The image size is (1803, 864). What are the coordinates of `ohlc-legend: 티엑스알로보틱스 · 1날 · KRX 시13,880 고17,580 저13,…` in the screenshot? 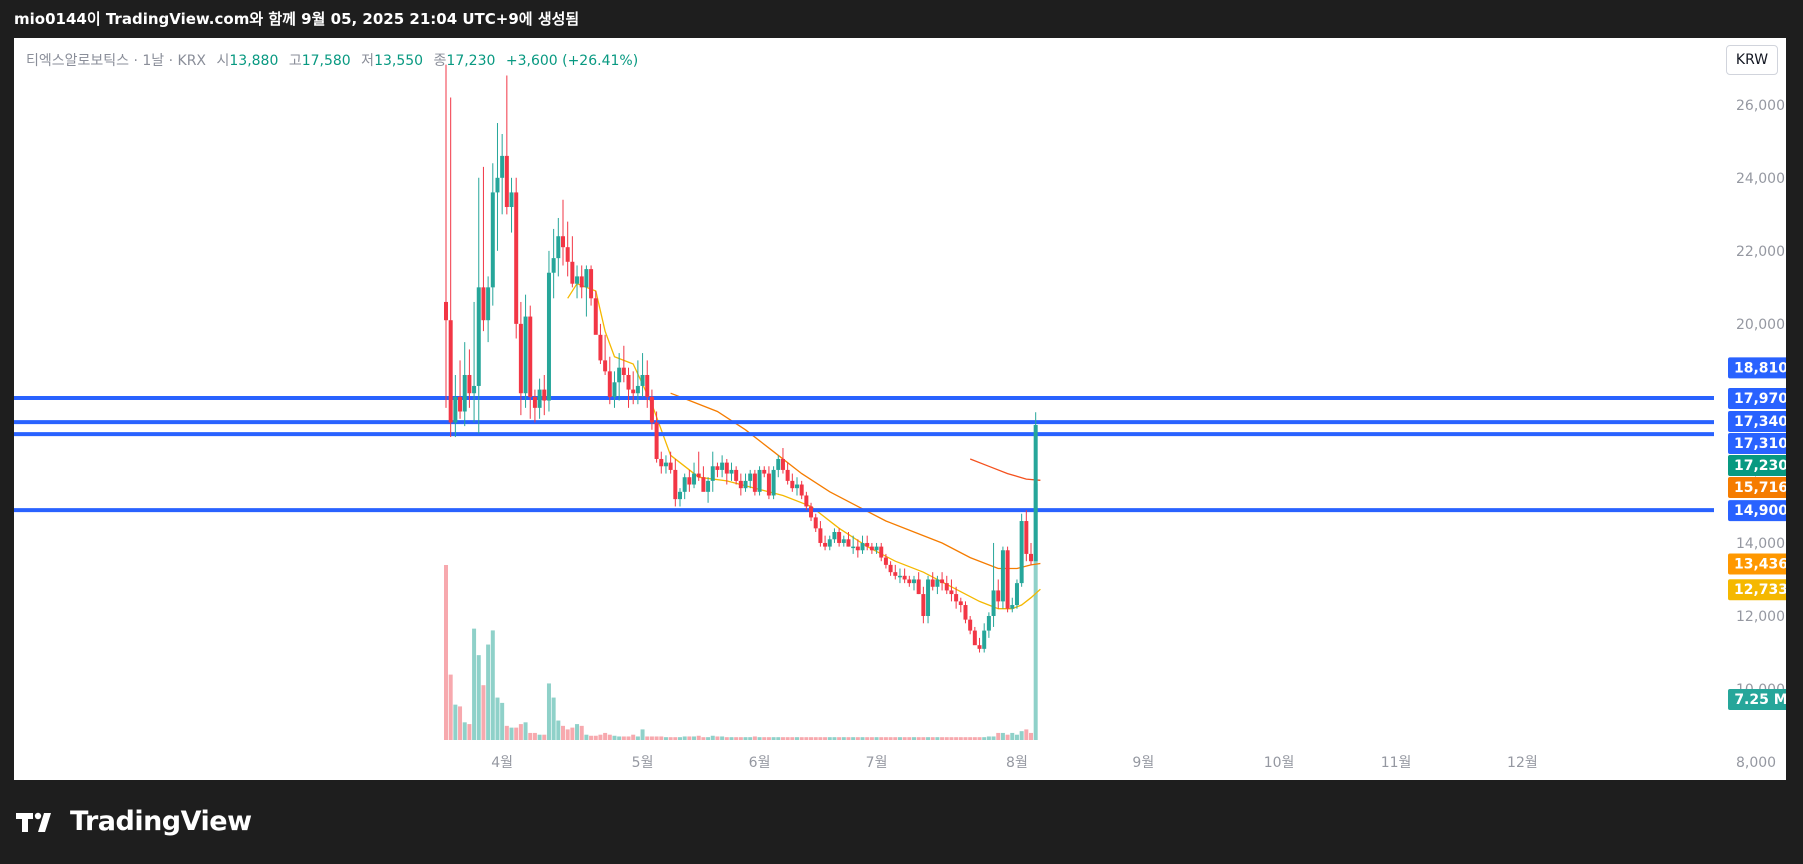 It's located at (332, 60).